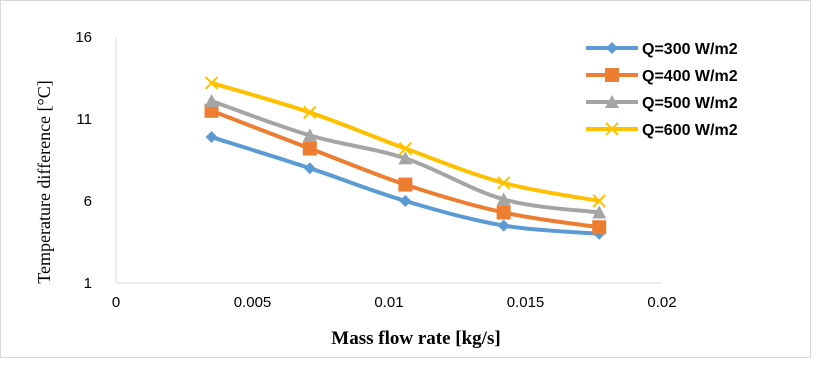 The image size is (816, 365). Describe the element at coordinates (661, 302) in the screenshot. I see `x-tick-label: 0.02` at that location.